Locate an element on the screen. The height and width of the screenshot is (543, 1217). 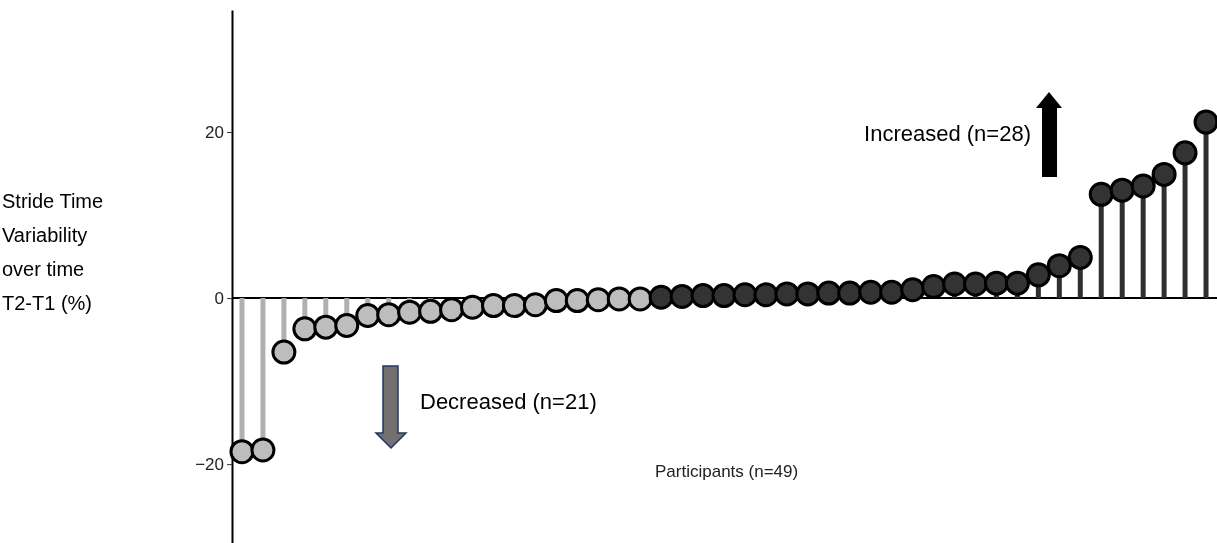
y-tick-label: −20 is located at coordinates (209, 465).